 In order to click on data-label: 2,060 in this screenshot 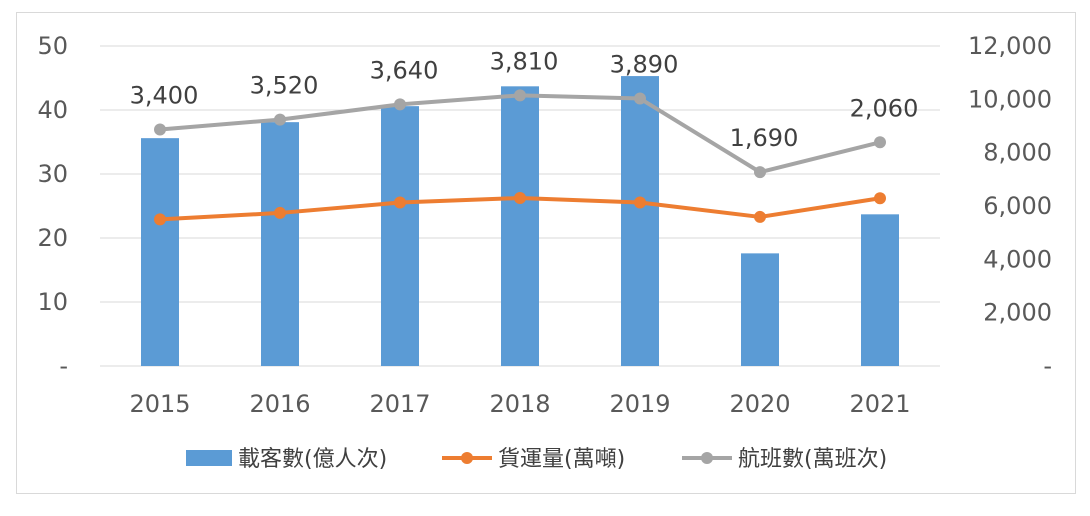, I will do `click(884, 108)`.